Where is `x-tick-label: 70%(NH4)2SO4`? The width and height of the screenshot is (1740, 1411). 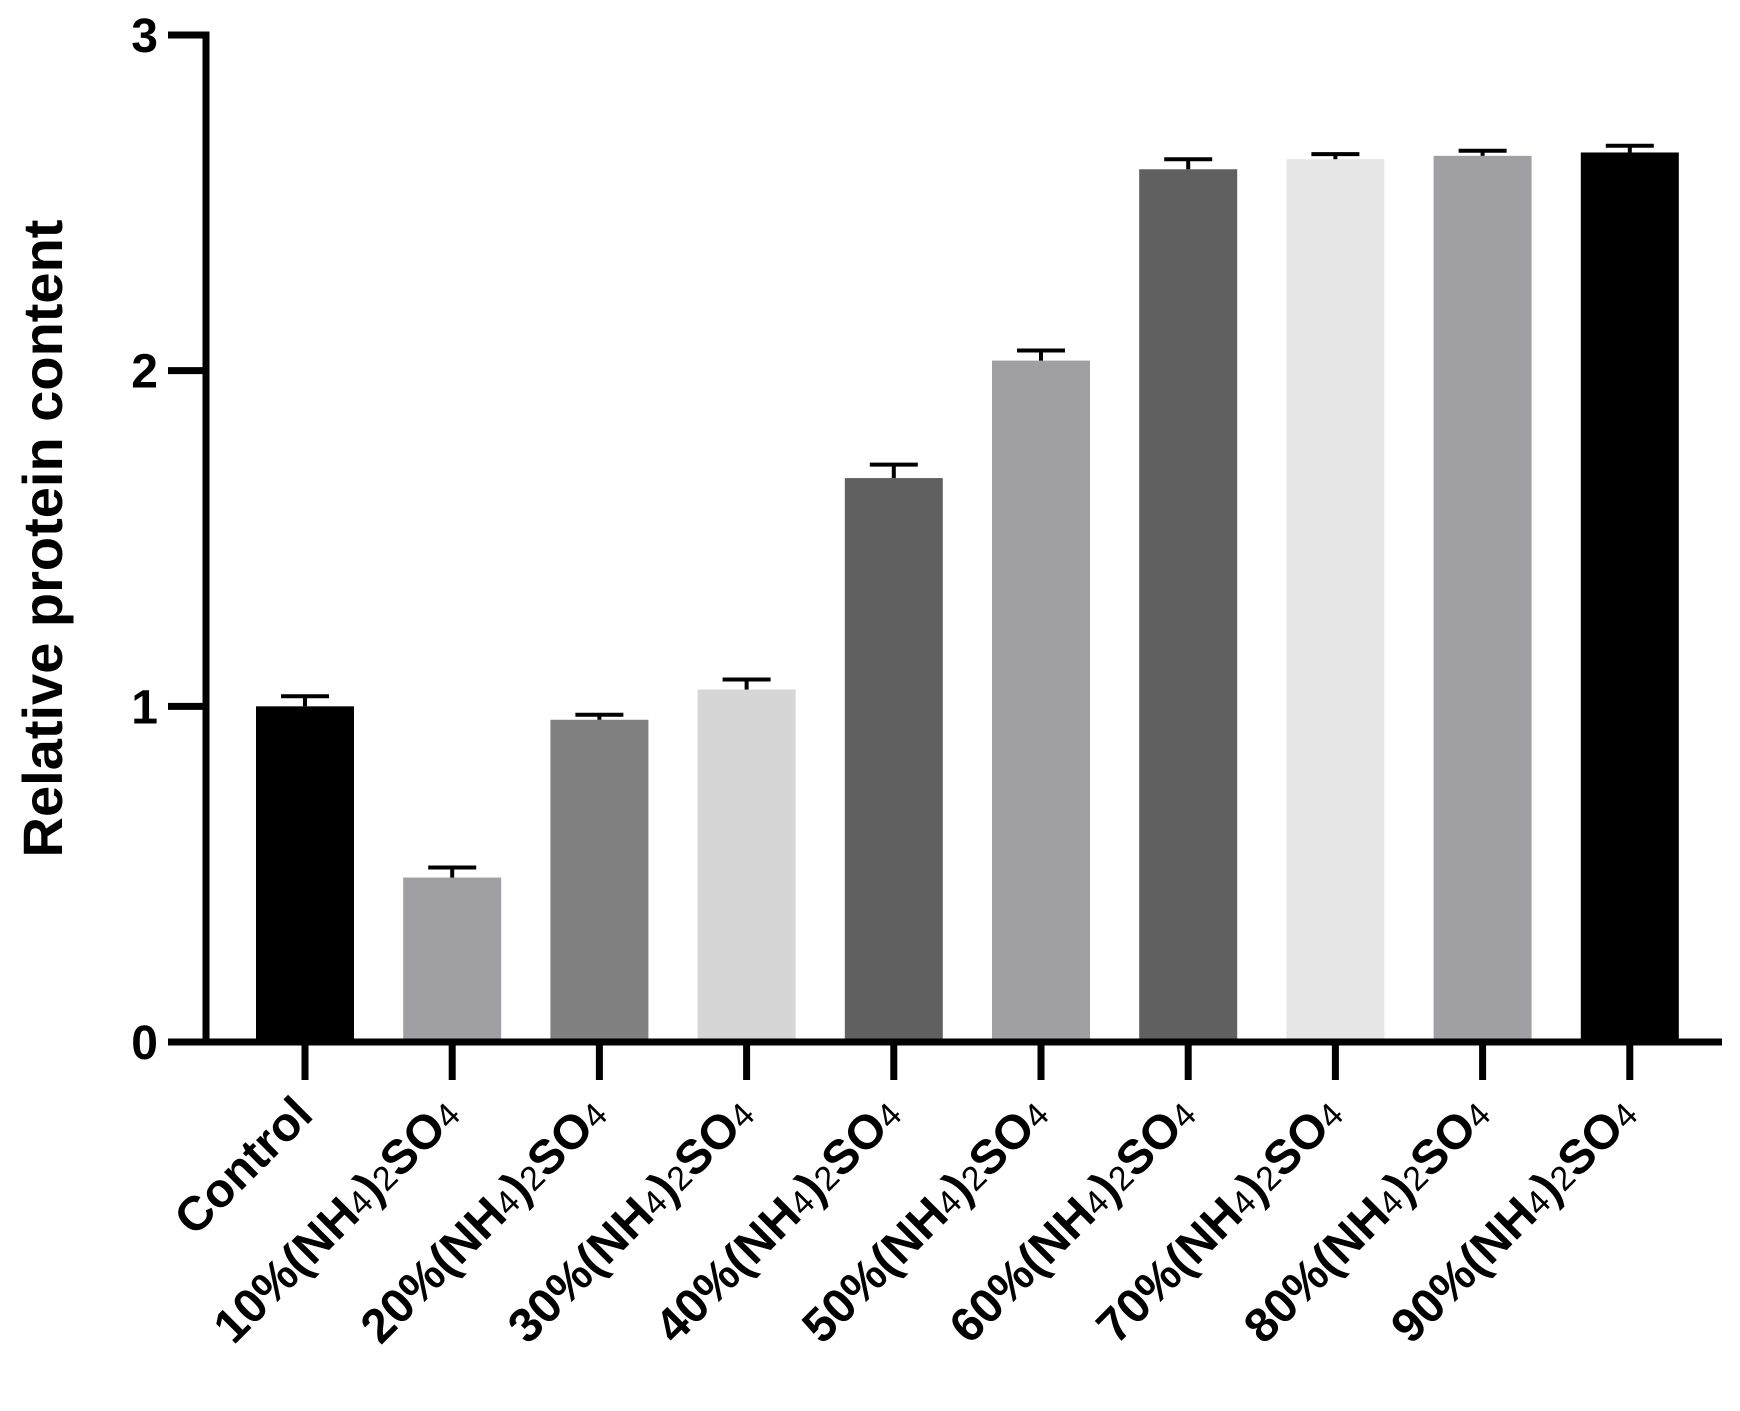
x-tick-label: 70%(NH4)2SO4 is located at coordinates (1220, 1220).